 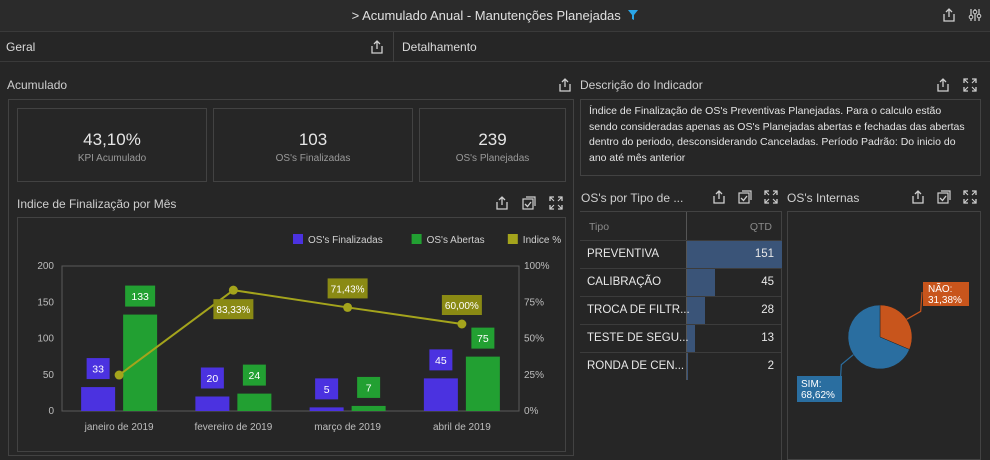 I want to click on data-label: 24, so click(x=255, y=376).